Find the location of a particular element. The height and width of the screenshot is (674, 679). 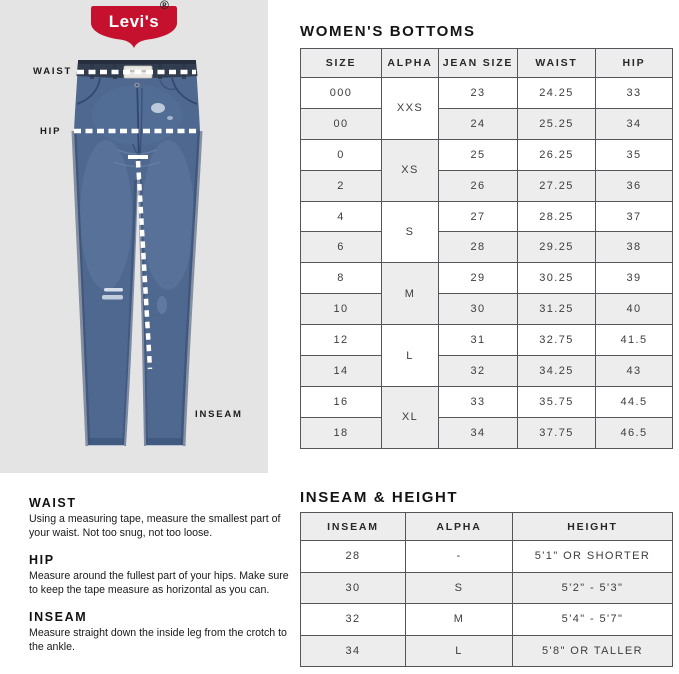

whisker-line is located at coordinates (137, 152).